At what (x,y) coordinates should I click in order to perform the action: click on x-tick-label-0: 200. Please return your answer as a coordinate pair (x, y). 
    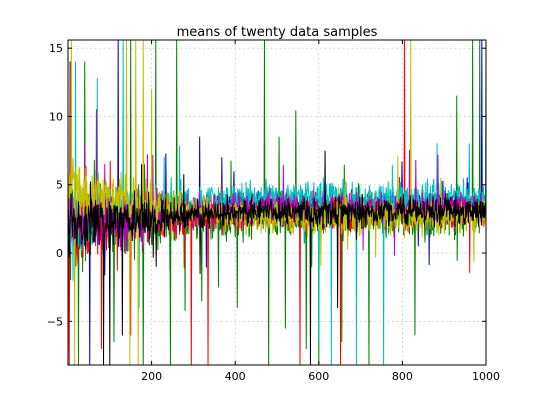
    Looking at the image, I should click on (151, 376).